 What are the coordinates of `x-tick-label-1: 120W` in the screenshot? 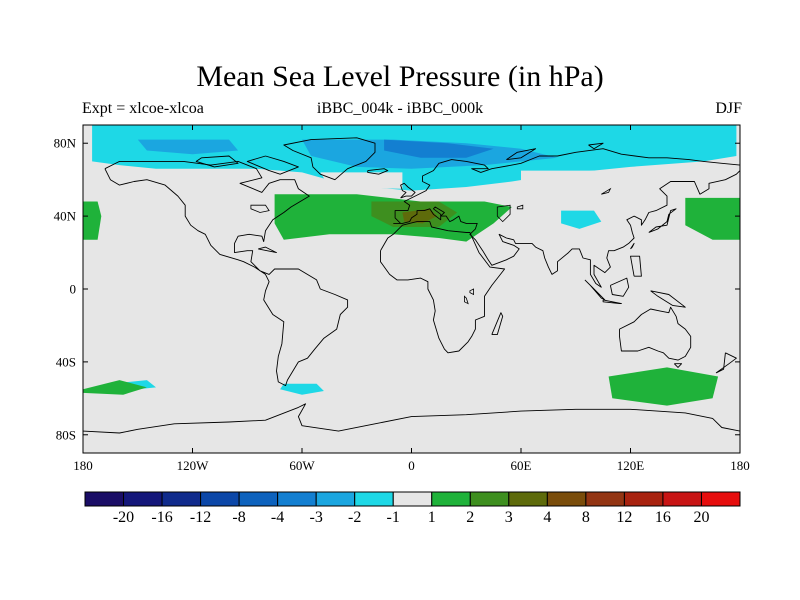 It's located at (193, 465).